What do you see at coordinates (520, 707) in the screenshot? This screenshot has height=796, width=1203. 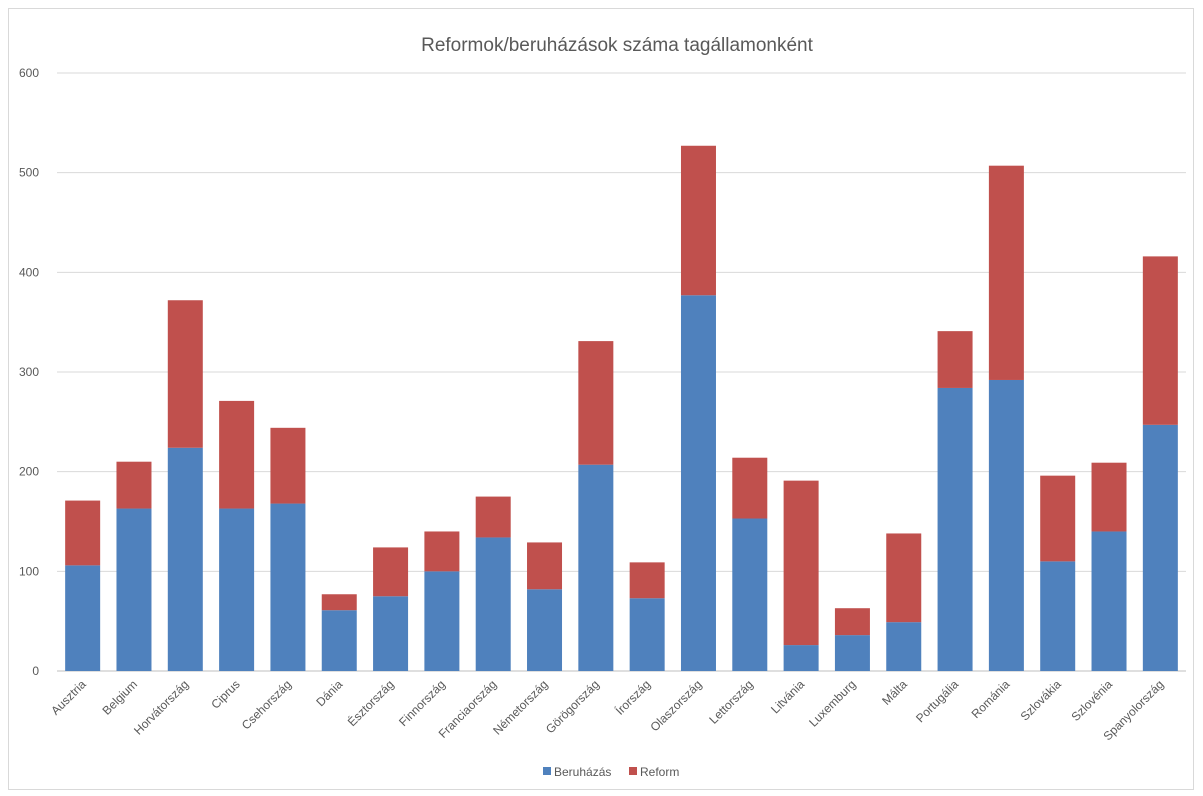 I see `x-tick-label: Németország` at bounding box center [520, 707].